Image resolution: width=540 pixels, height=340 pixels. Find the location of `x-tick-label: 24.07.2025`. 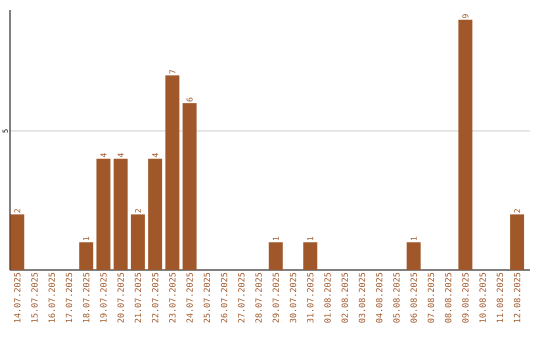

x-tick-label: 24.07.2025 is located at coordinates (189, 297).